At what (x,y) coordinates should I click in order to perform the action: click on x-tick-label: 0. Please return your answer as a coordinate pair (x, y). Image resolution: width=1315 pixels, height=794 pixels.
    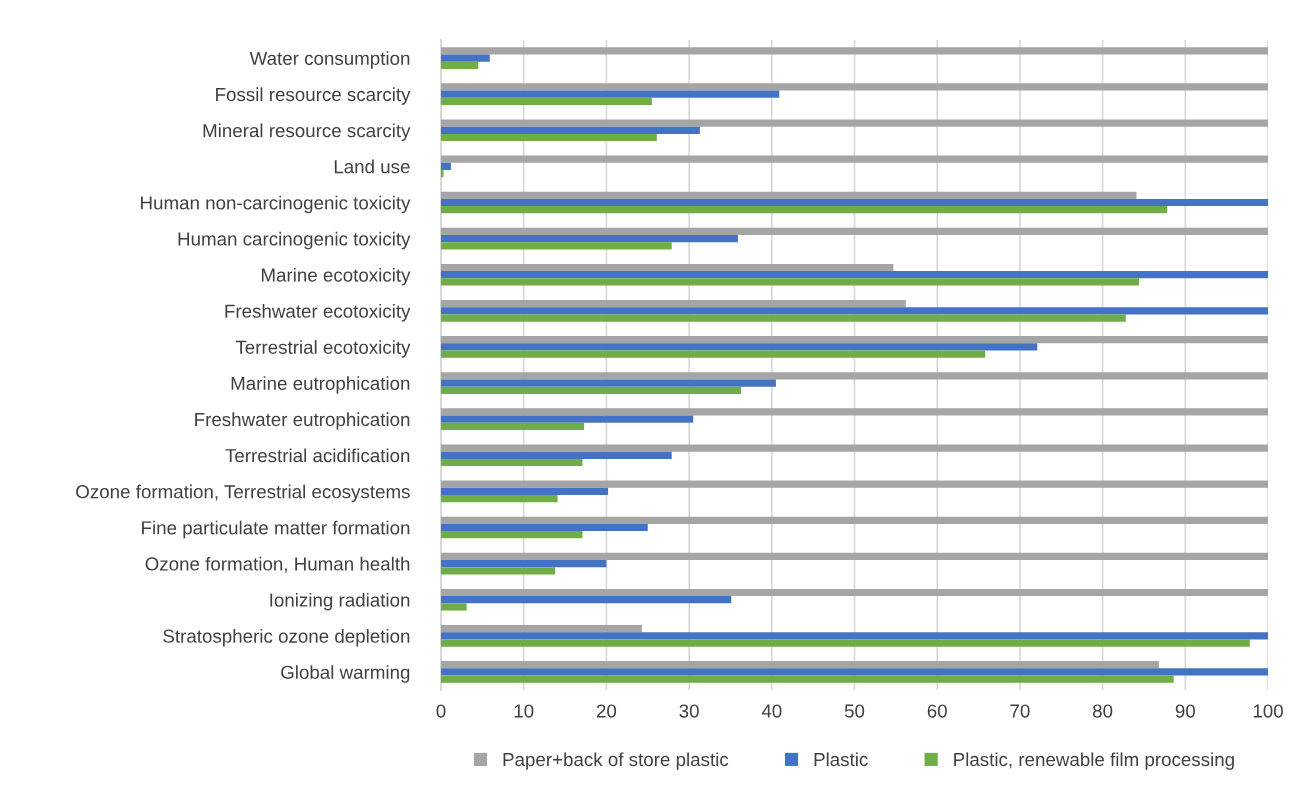
    Looking at the image, I should click on (441, 711).